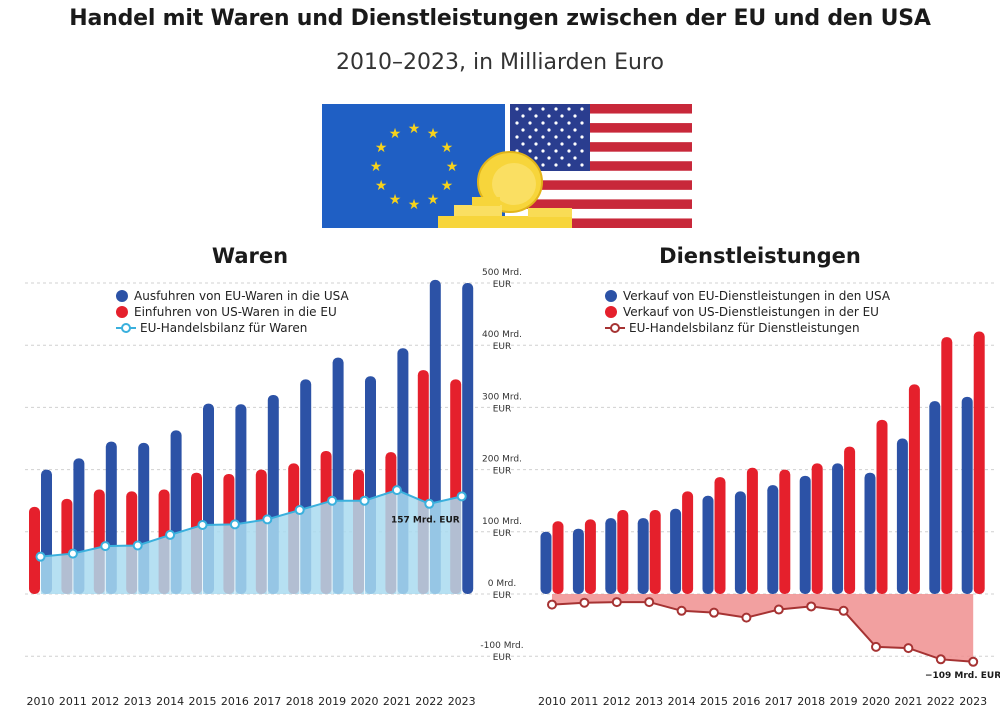  What do you see at coordinates (251, 523) in the screenshot?
I see `balance-line` at bounding box center [251, 523].